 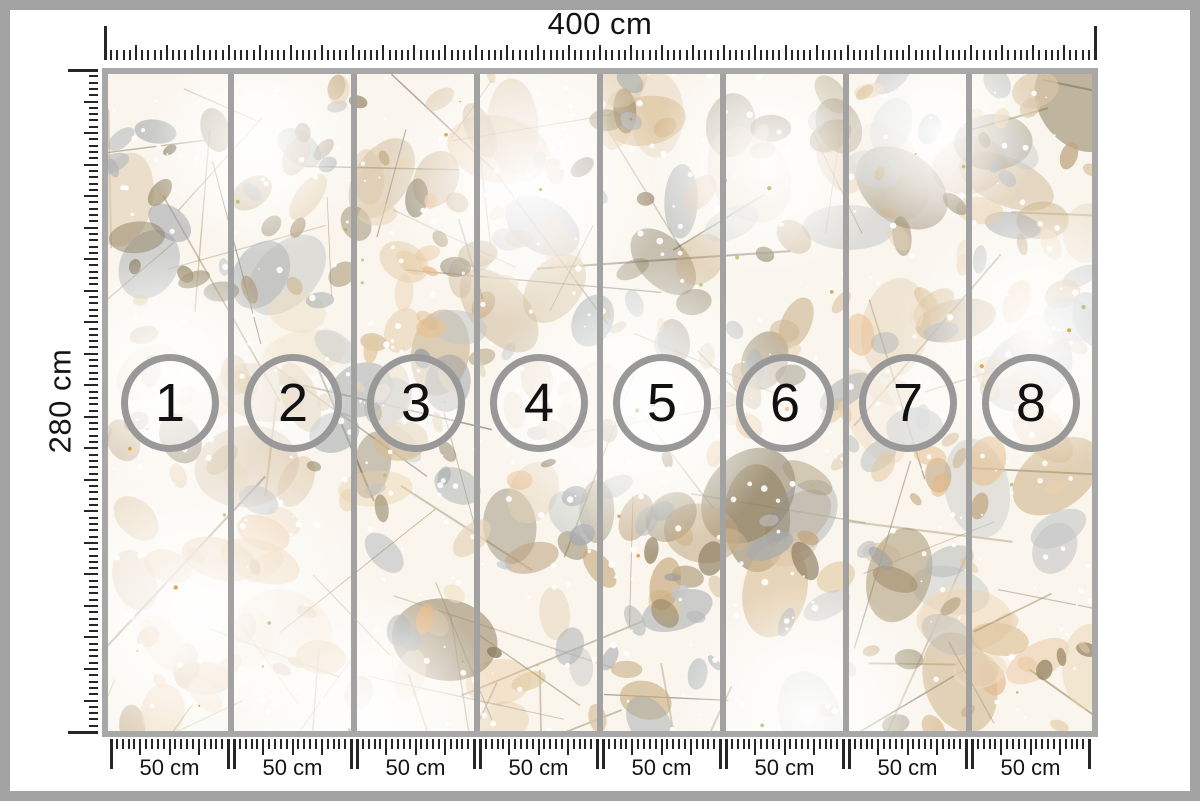 I want to click on segment-ticks, so click(x=661, y=763).